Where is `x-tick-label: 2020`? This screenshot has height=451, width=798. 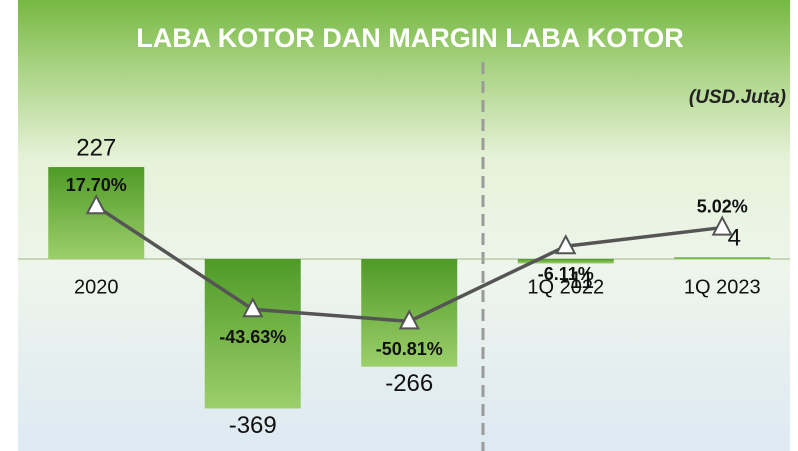 x-tick-label: 2020 is located at coordinates (96, 287).